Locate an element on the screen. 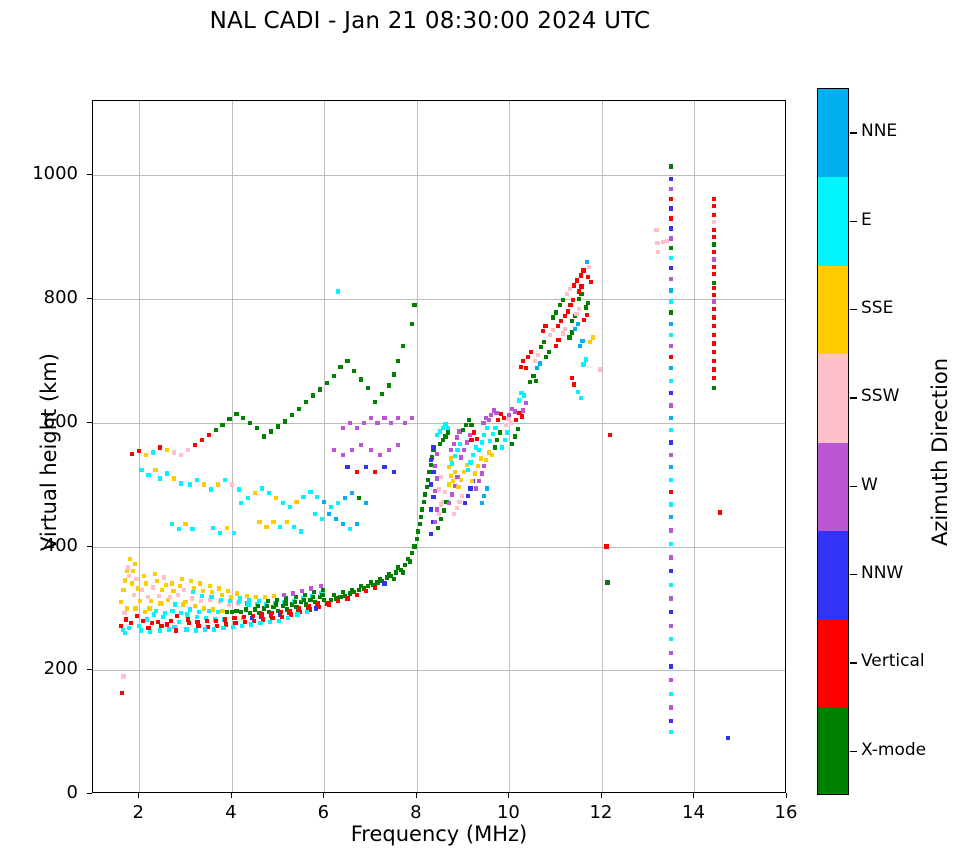 The width and height of the screenshot is (958, 857). colorbar-segment-nnw is located at coordinates (833, 575).